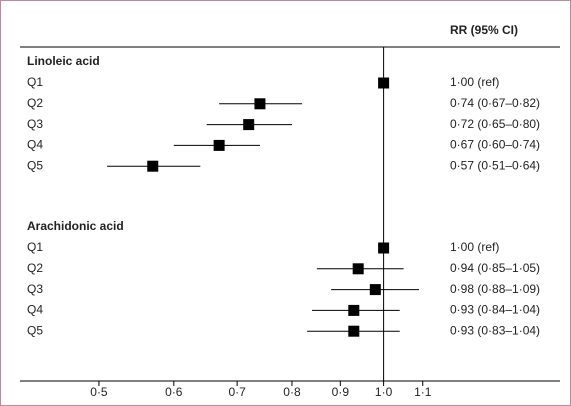  I want to click on x-tick-label: 0·5, so click(99, 392).